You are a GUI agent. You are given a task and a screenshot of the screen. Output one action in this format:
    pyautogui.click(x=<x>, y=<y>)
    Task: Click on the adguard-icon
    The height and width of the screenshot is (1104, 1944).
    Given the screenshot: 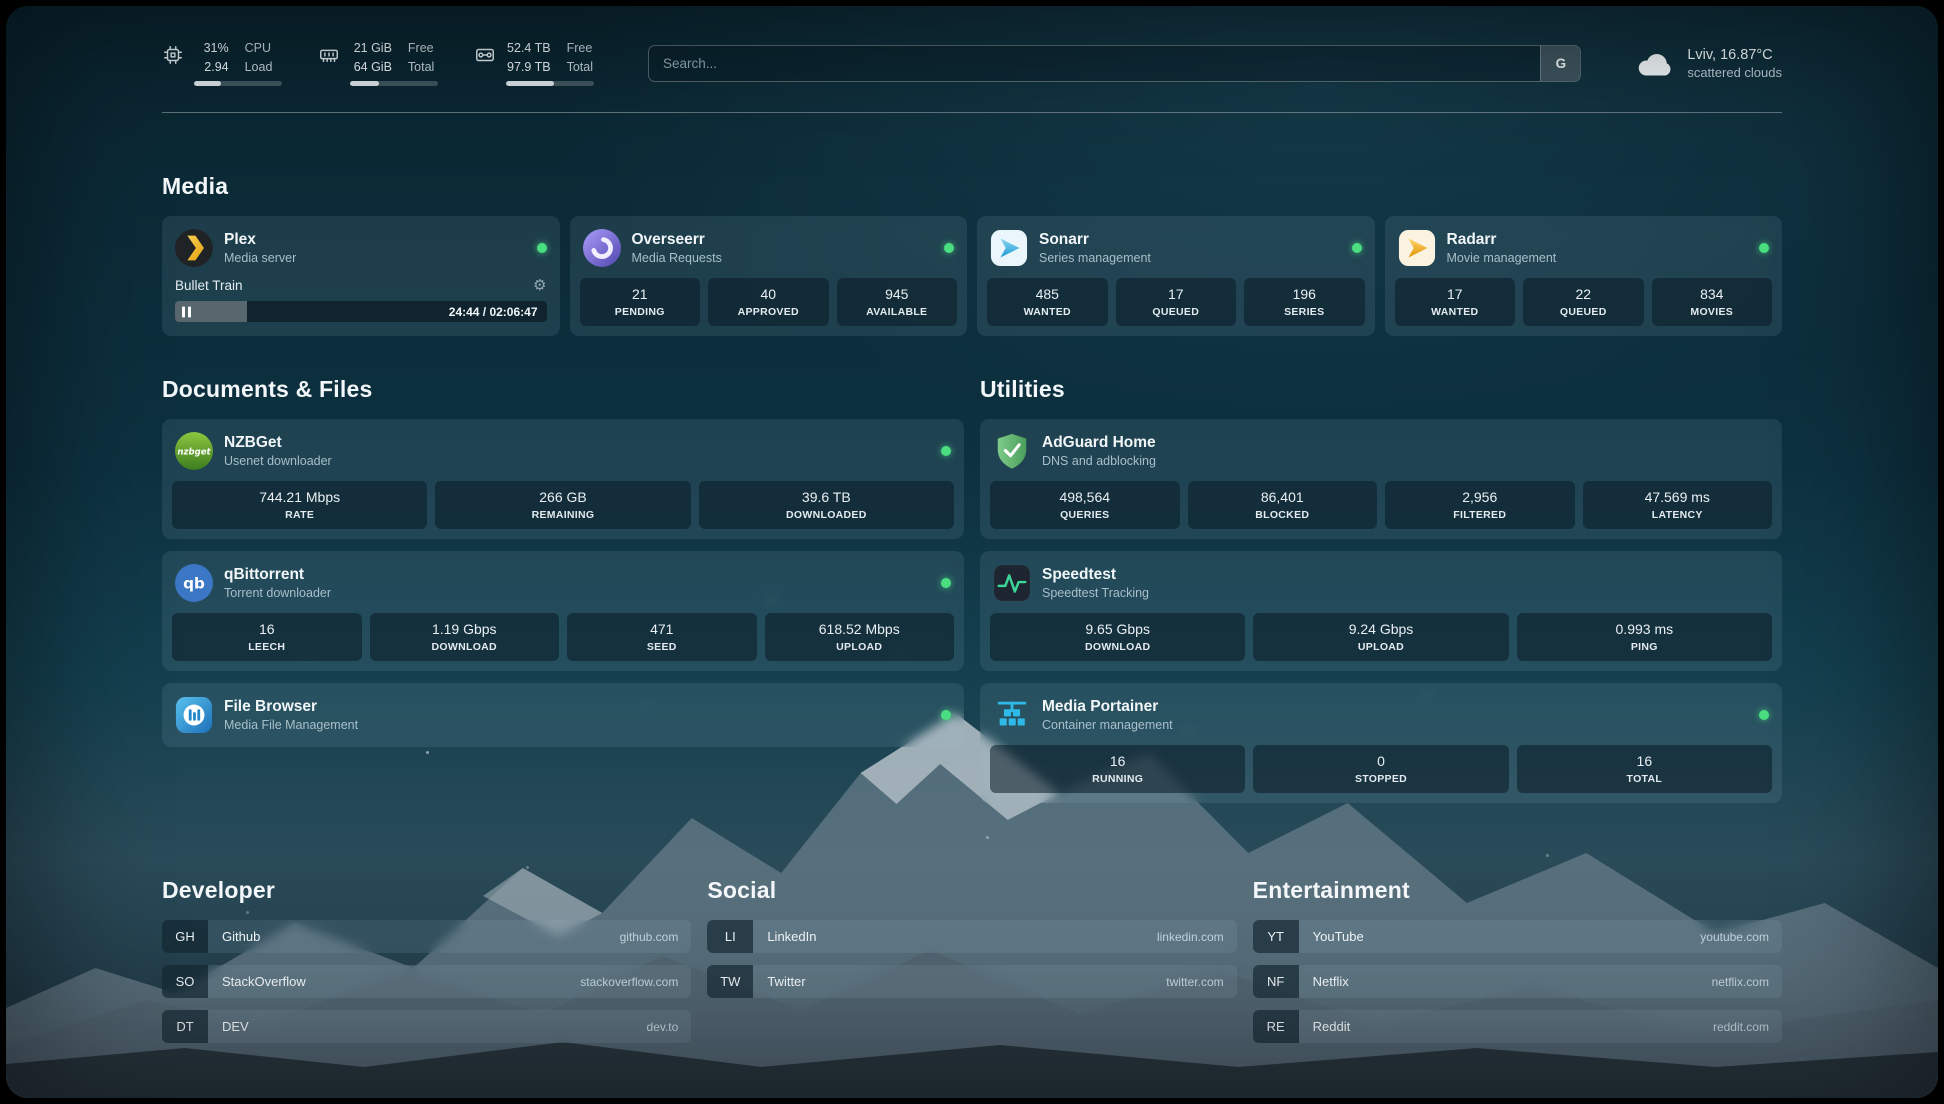 What is the action you would take?
    pyautogui.click(x=1012, y=451)
    